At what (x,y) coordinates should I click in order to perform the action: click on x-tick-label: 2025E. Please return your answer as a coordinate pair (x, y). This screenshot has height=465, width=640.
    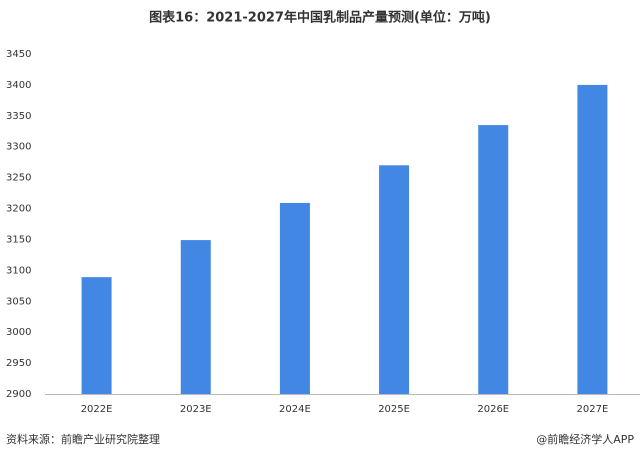
    Looking at the image, I should click on (394, 409).